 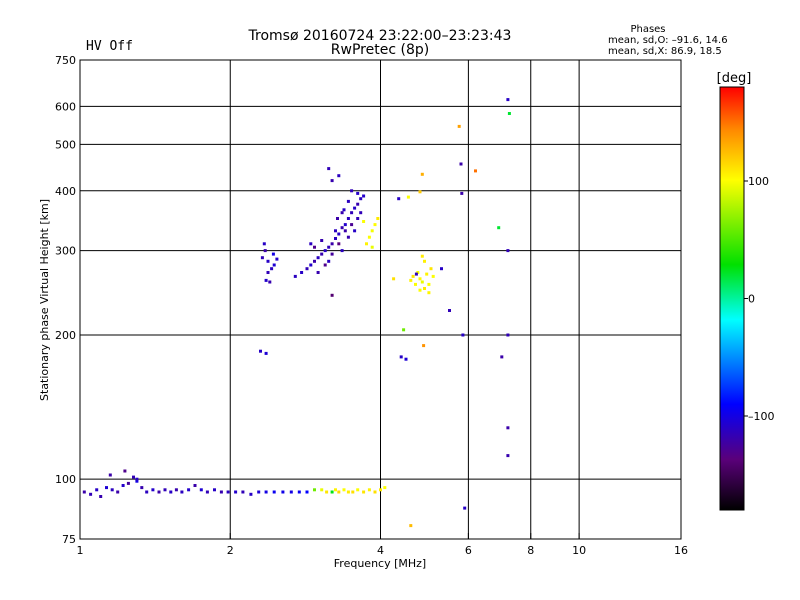 I want to click on y-tick-label: 500, so click(x=65, y=144).